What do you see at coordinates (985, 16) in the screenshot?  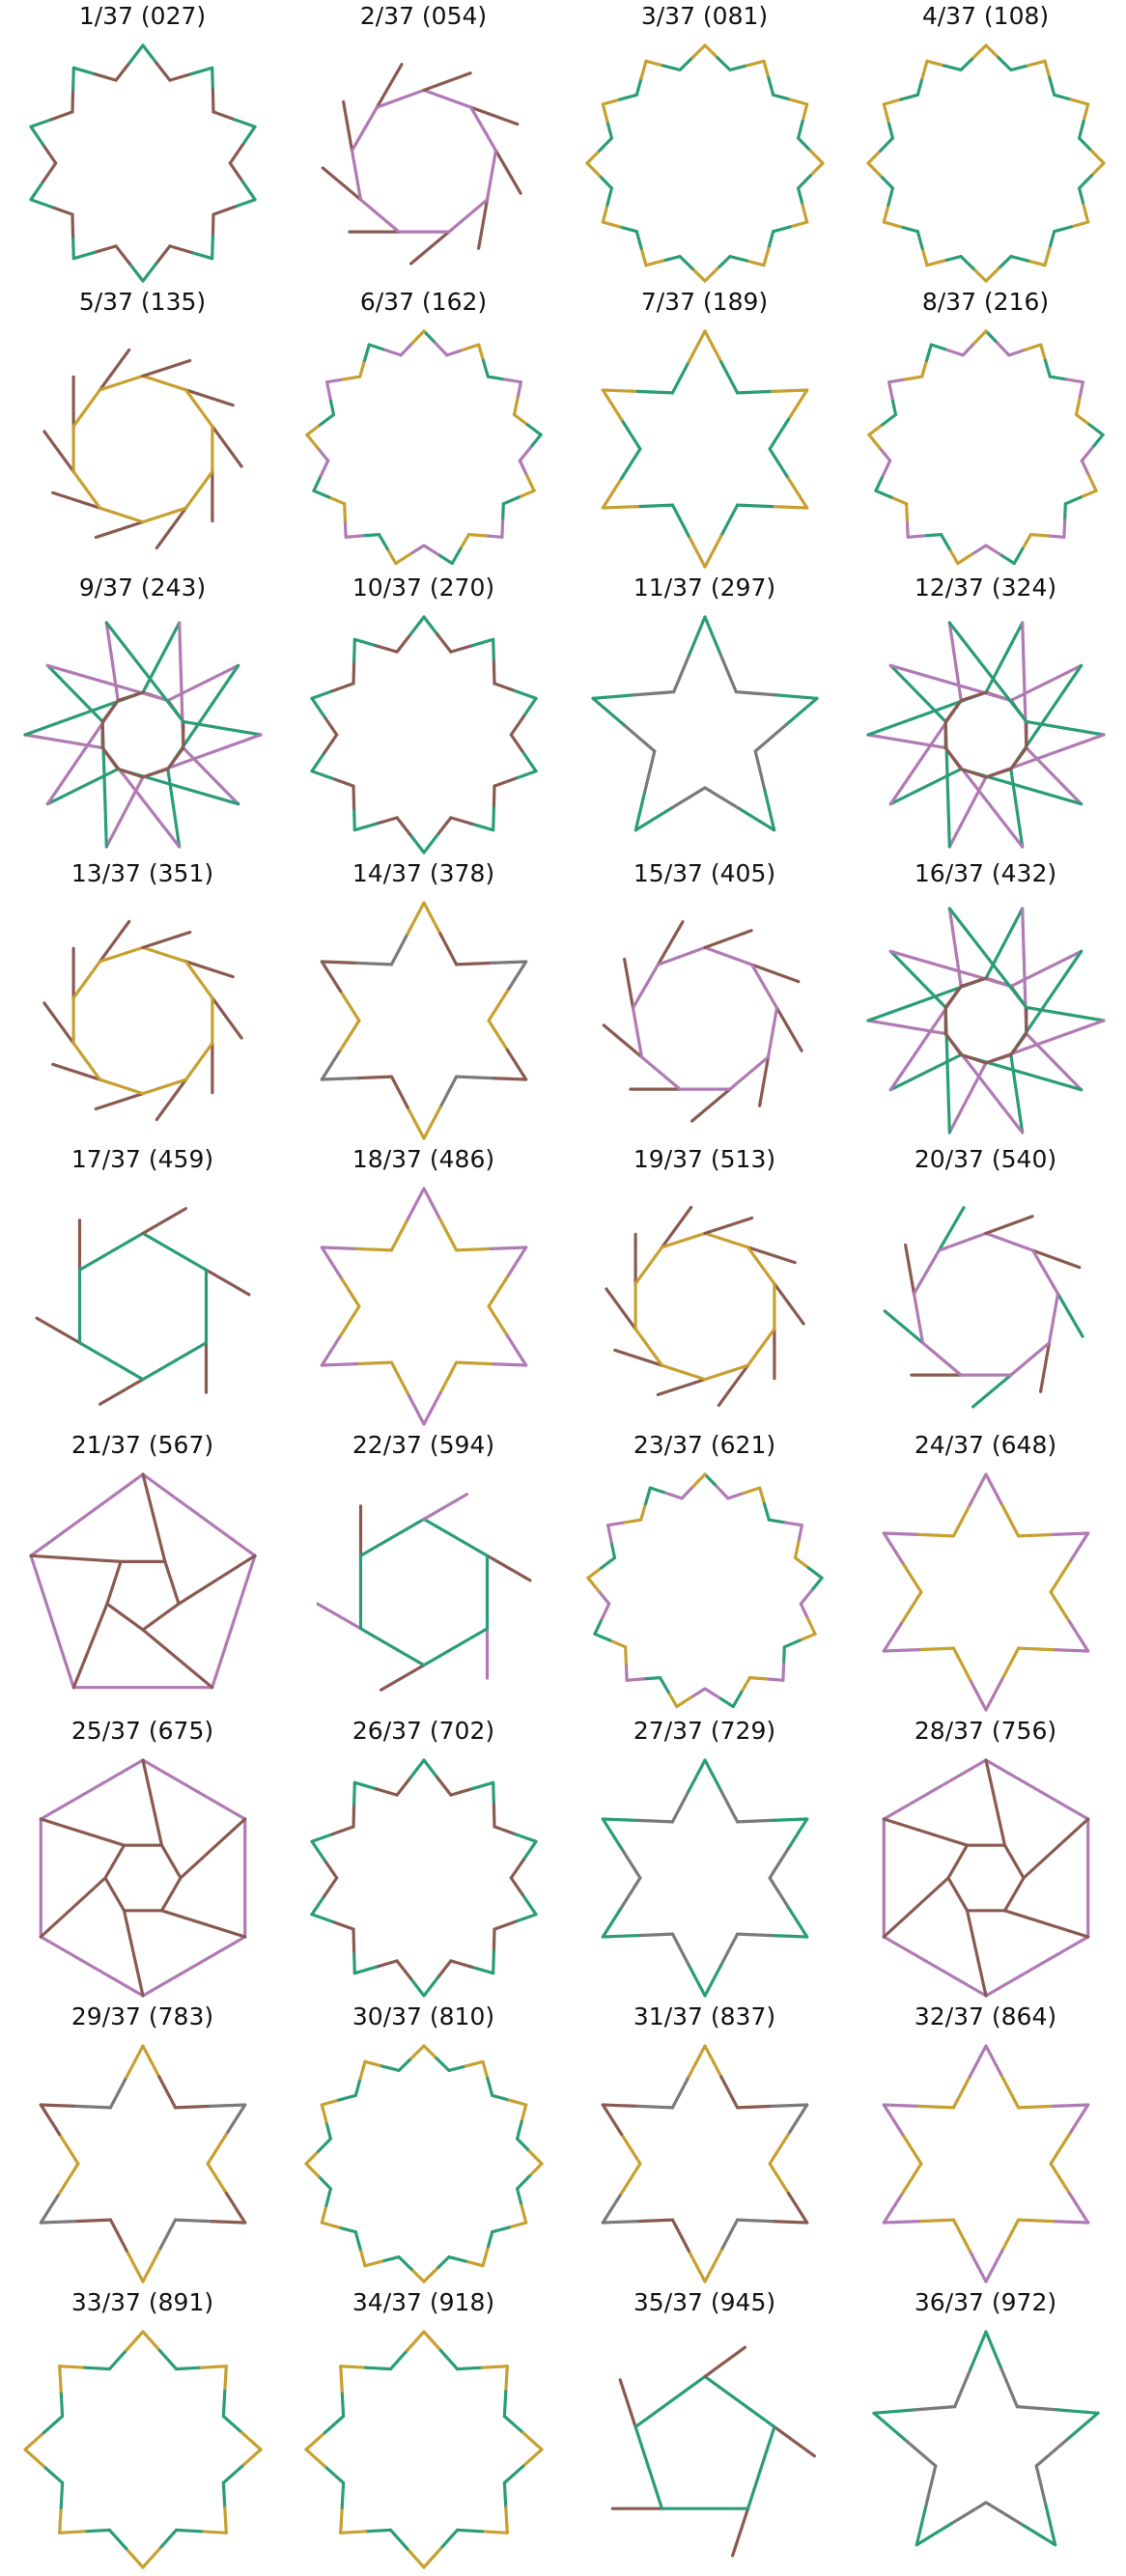 I see `tile-title: 4/37 (108)` at bounding box center [985, 16].